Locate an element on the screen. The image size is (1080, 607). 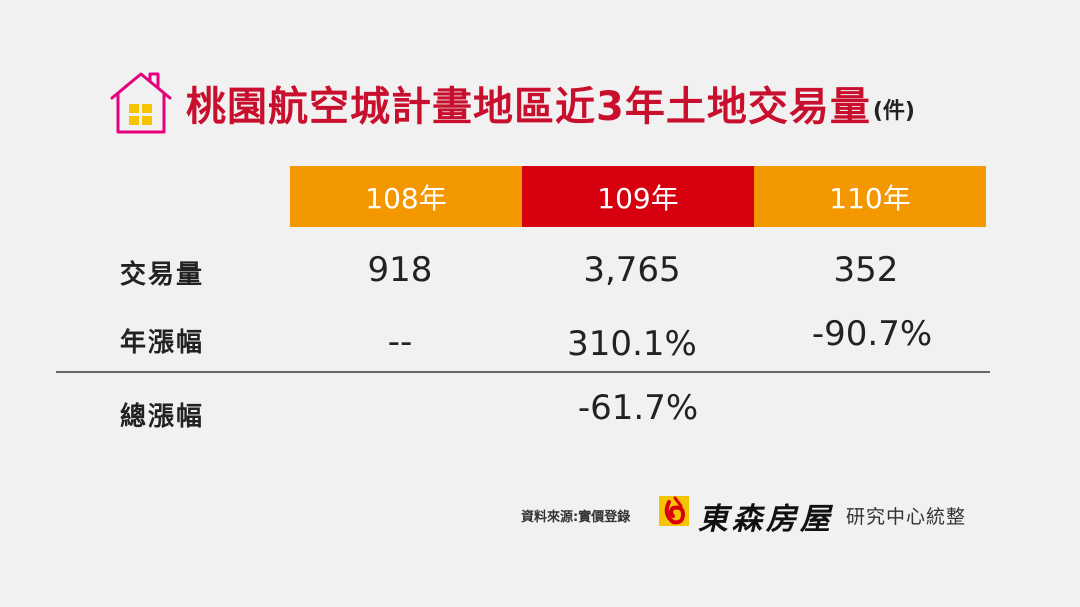
title-unit: (件) is located at coordinates (893, 111).